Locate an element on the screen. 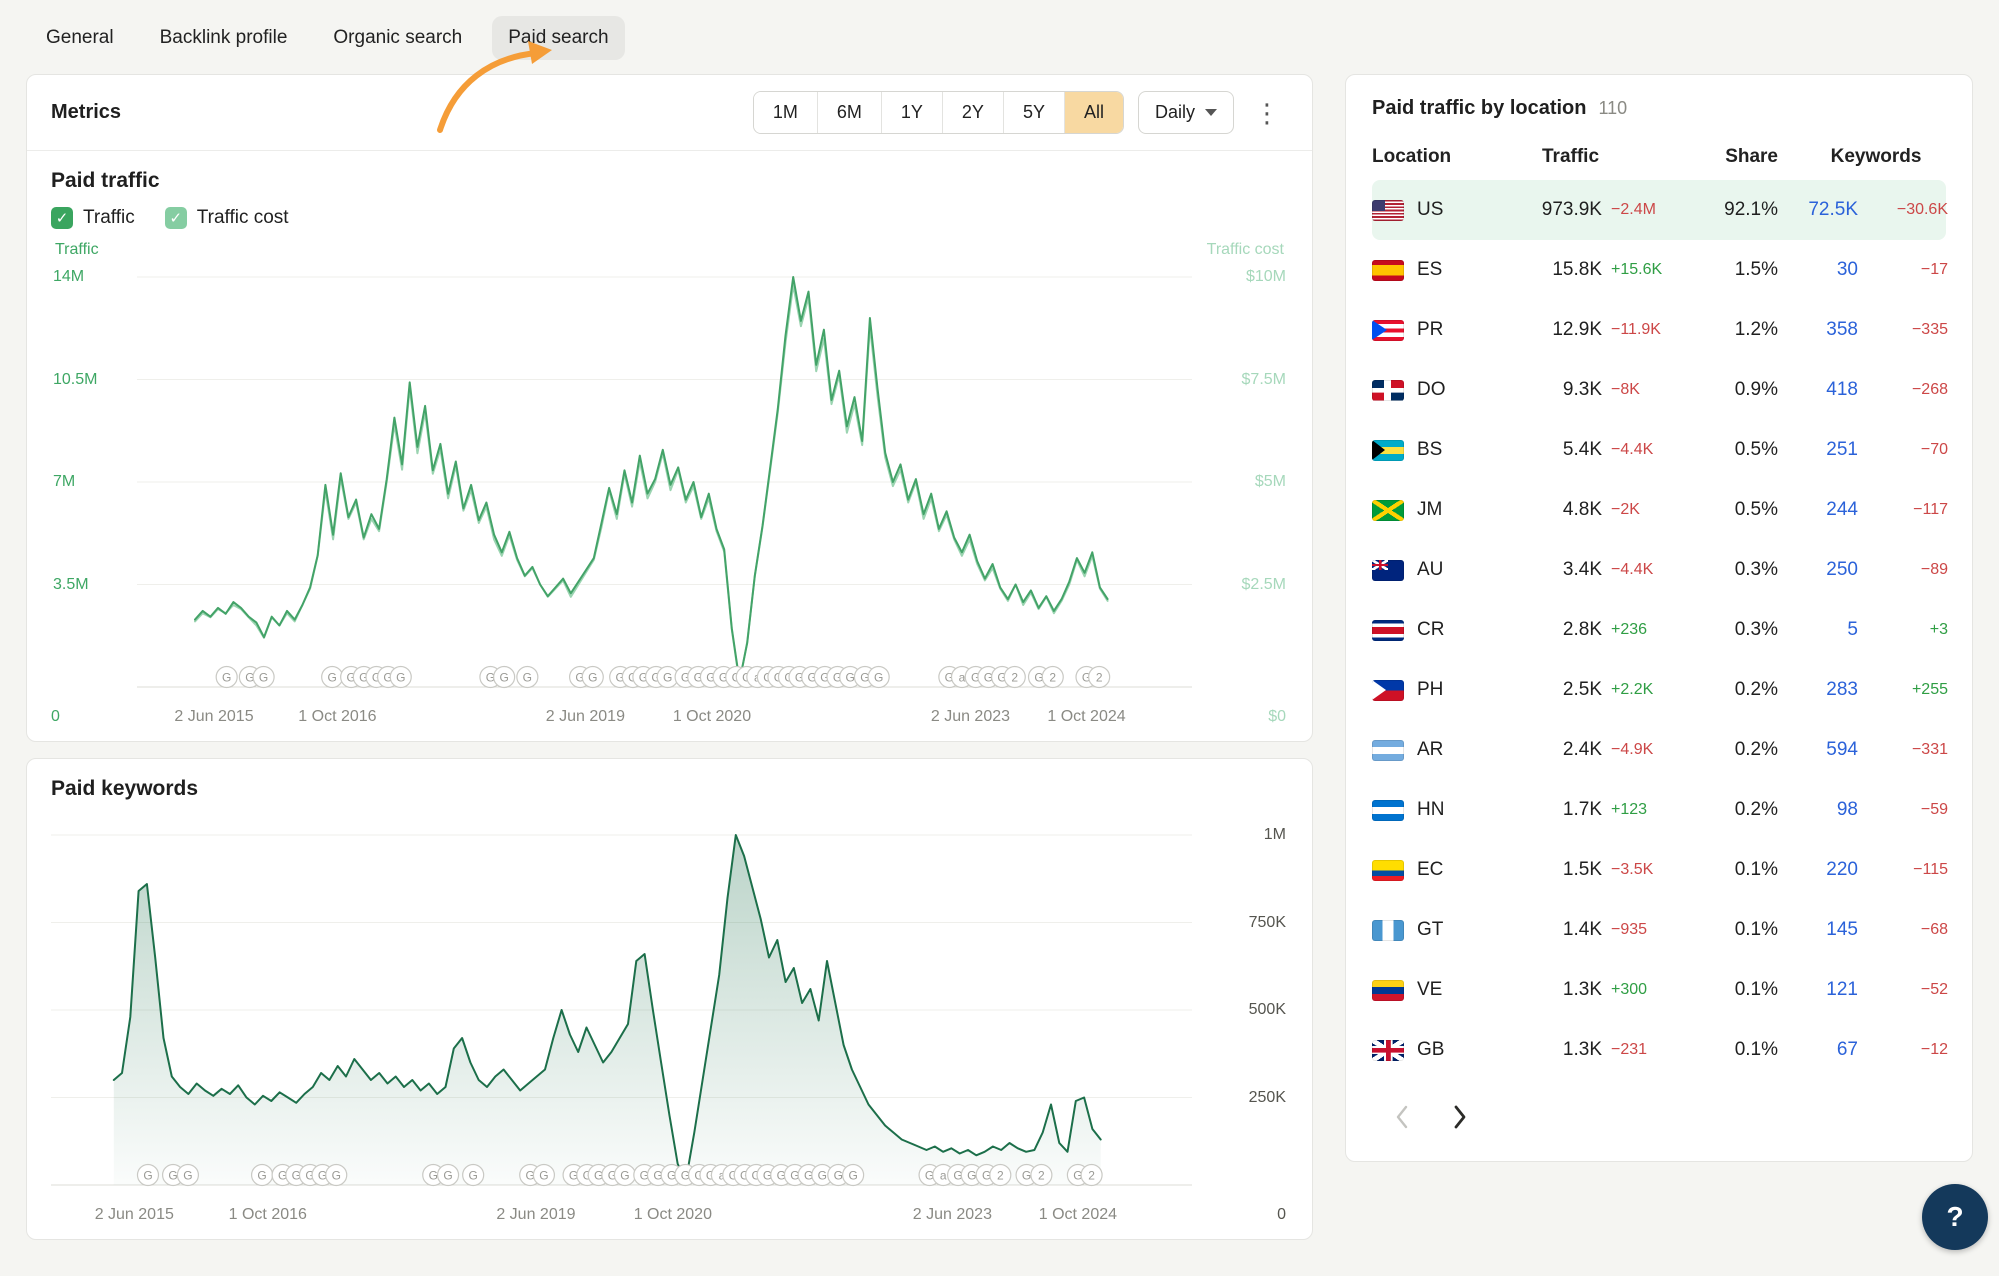  flag-ec-icon is located at coordinates (1388, 870).